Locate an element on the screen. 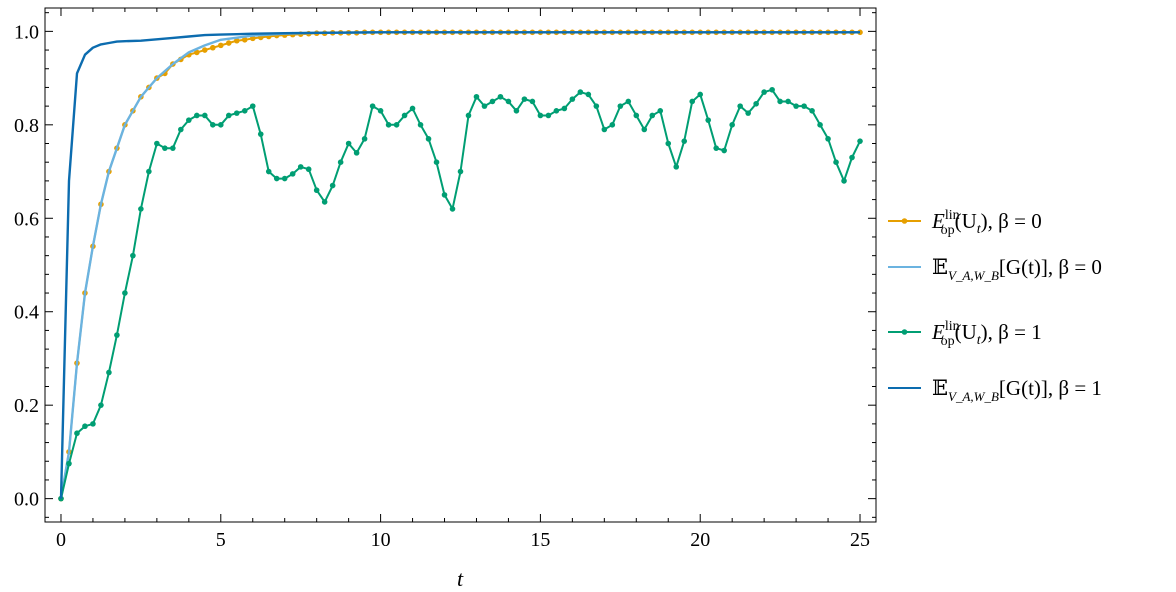 Image resolution: width=1176 pixels, height=592 pixels. y-tick-label: 0.2 is located at coordinates (26, 406).